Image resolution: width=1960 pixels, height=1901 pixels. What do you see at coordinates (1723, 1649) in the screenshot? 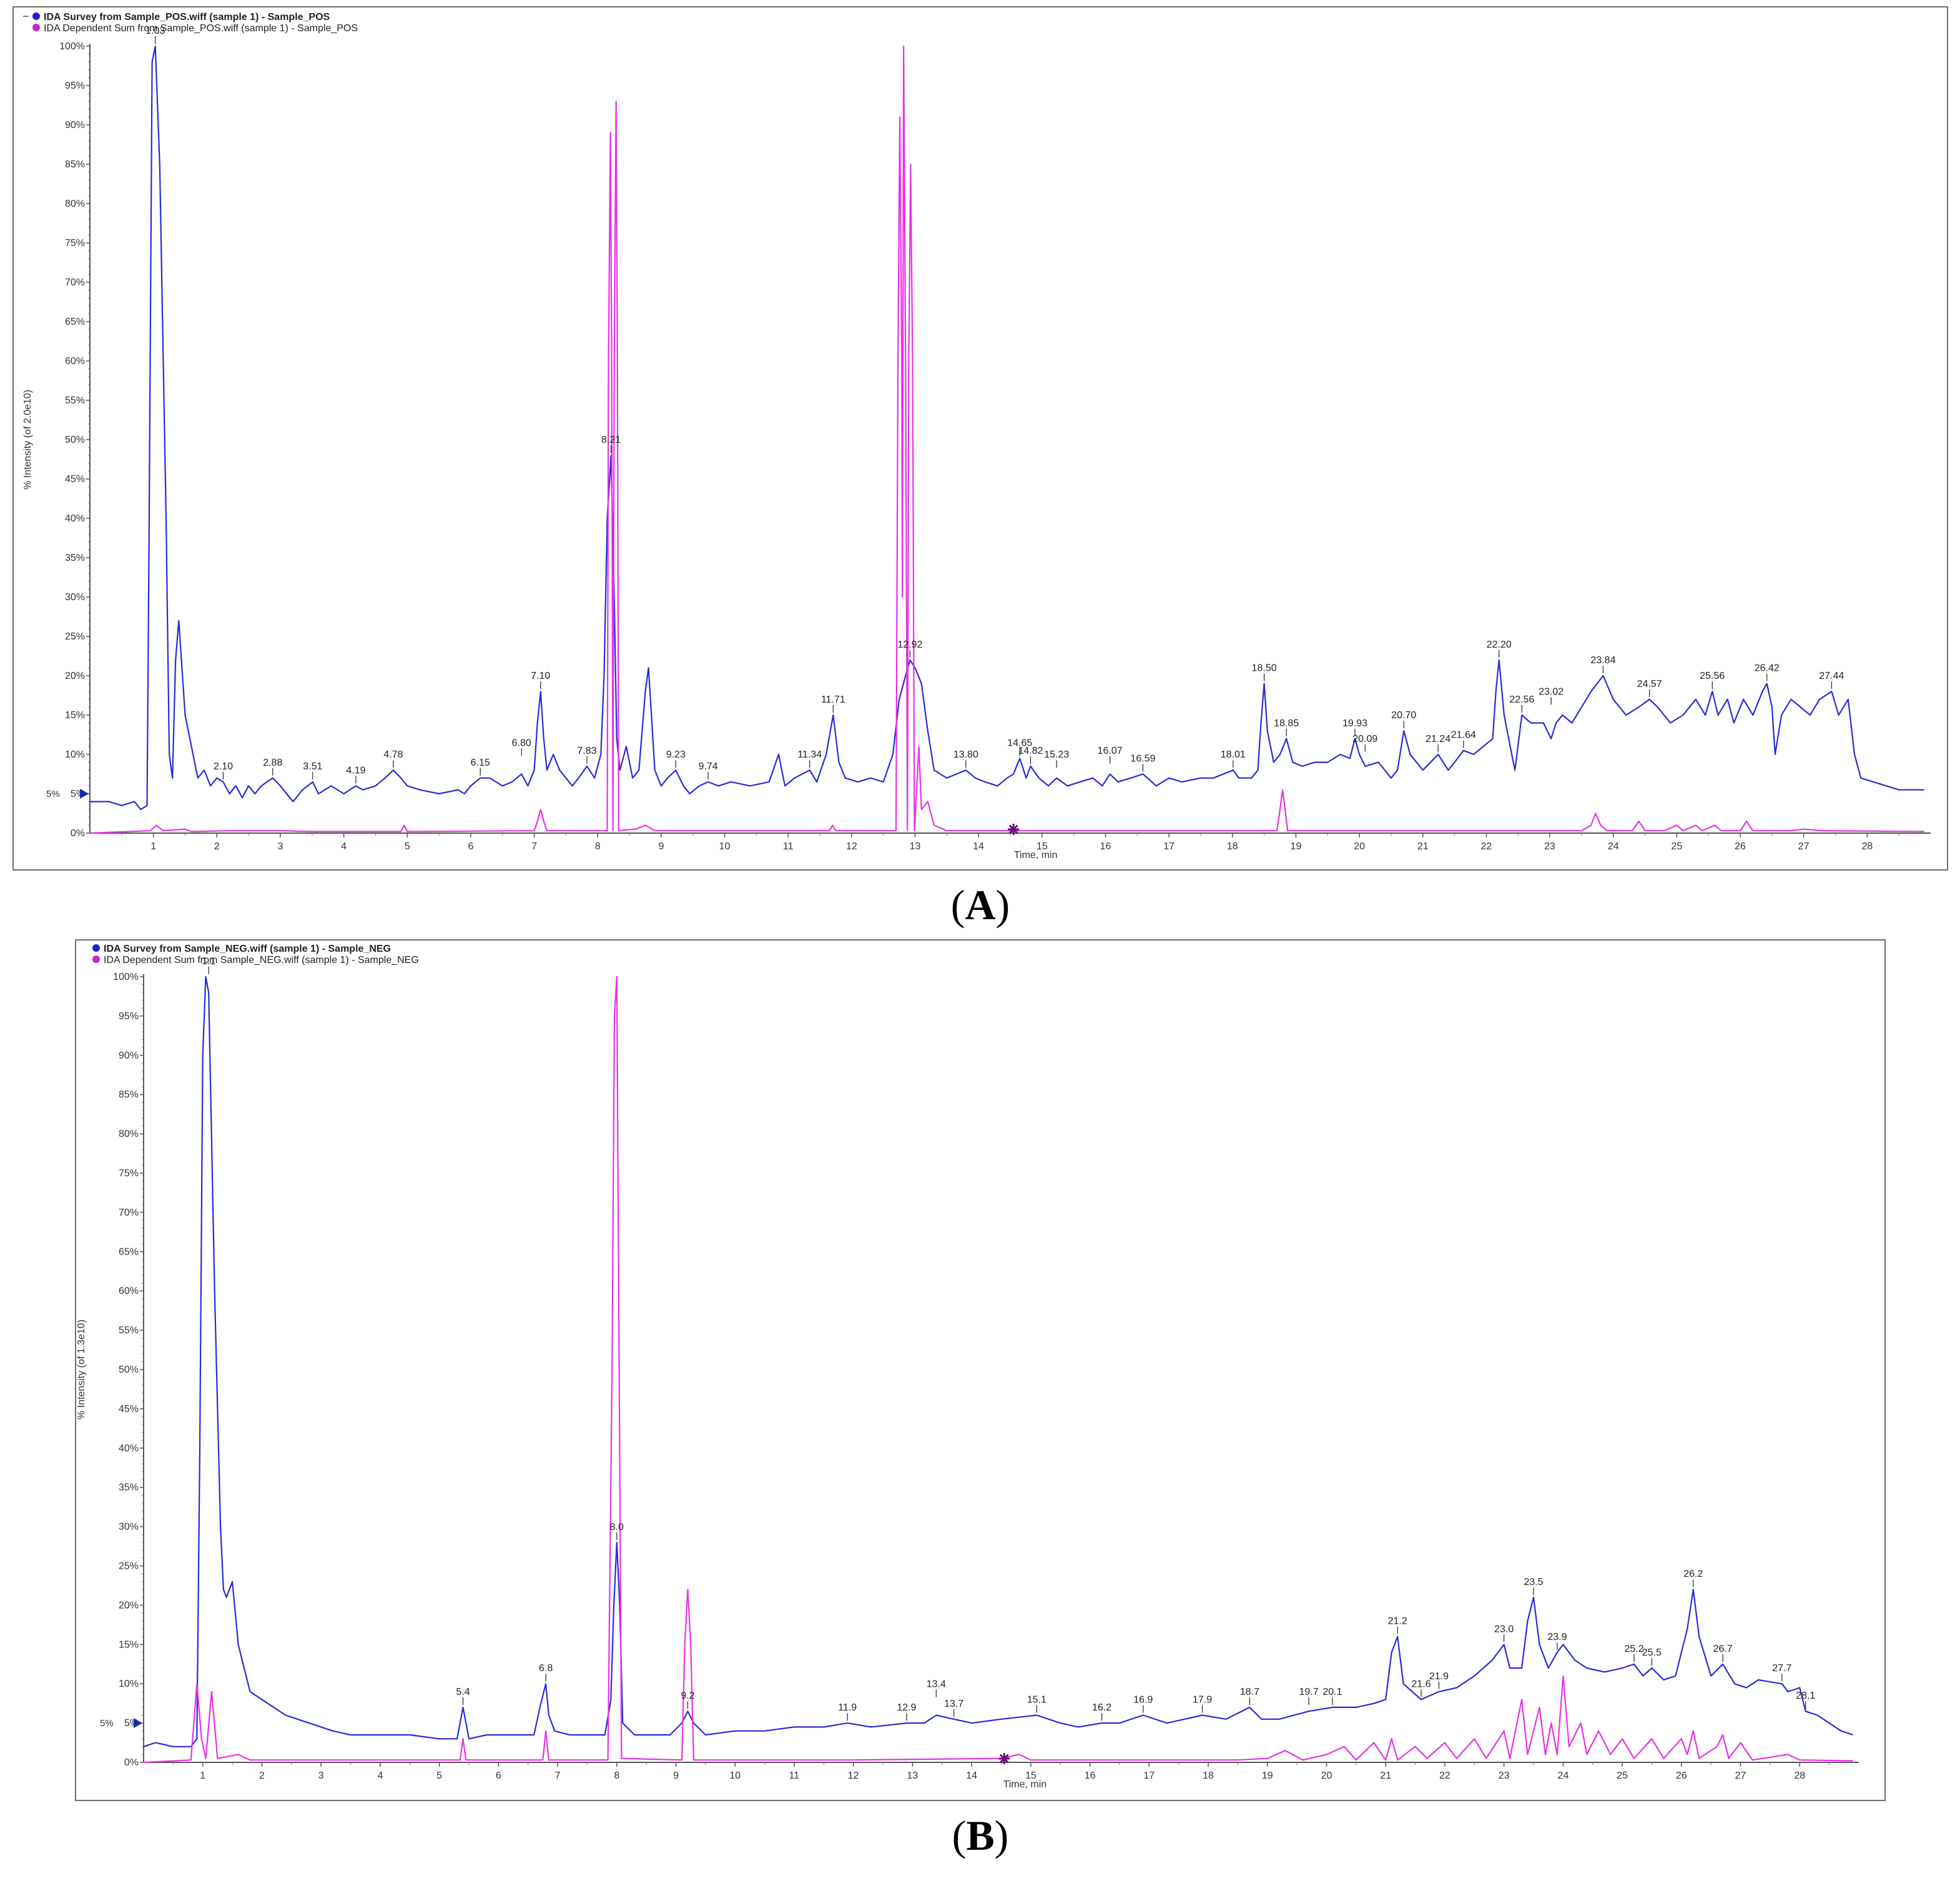
I see `peak-annotation-label: 26.7` at bounding box center [1723, 1649].